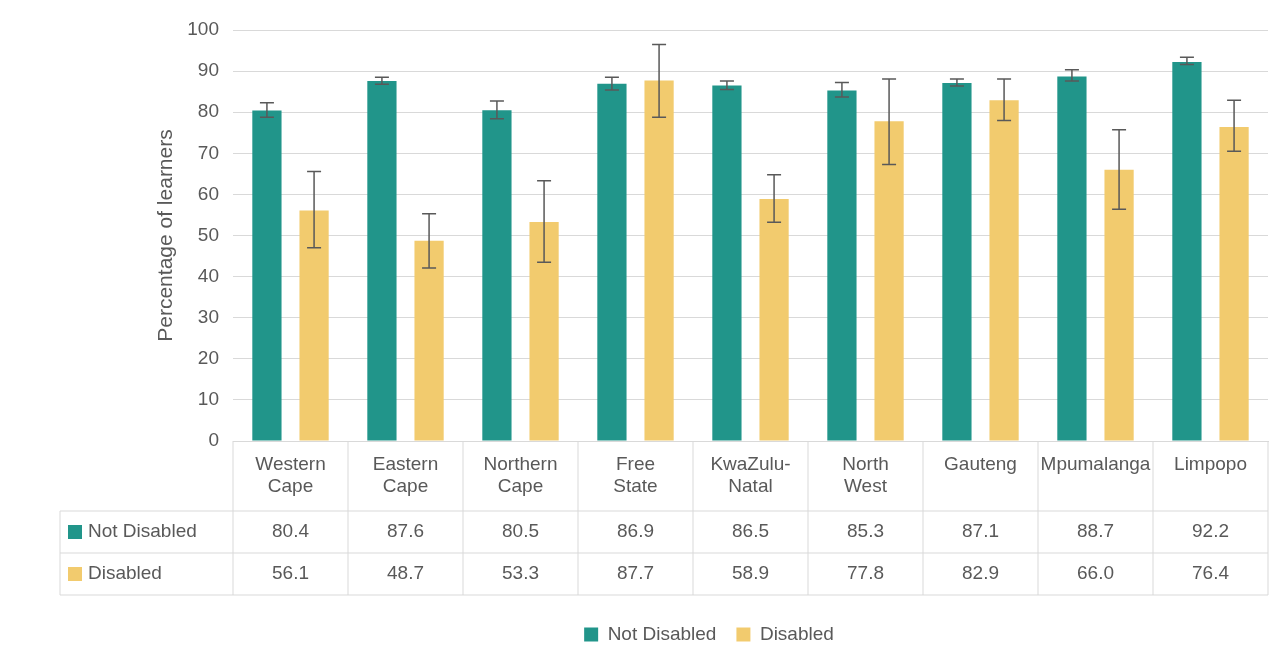 The height and width of the screenshot is (664, 1288). I want to click on data-label: 92.2, so click(1210, 531).